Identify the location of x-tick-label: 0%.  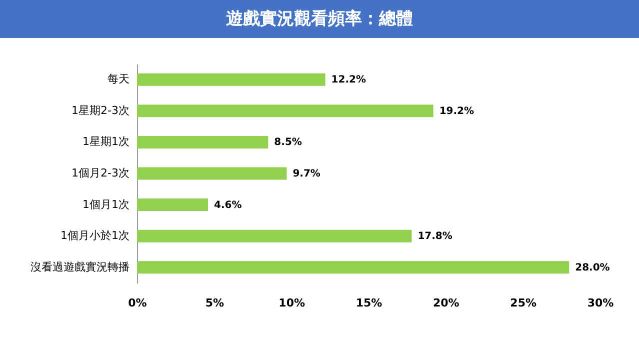
(137, 303).